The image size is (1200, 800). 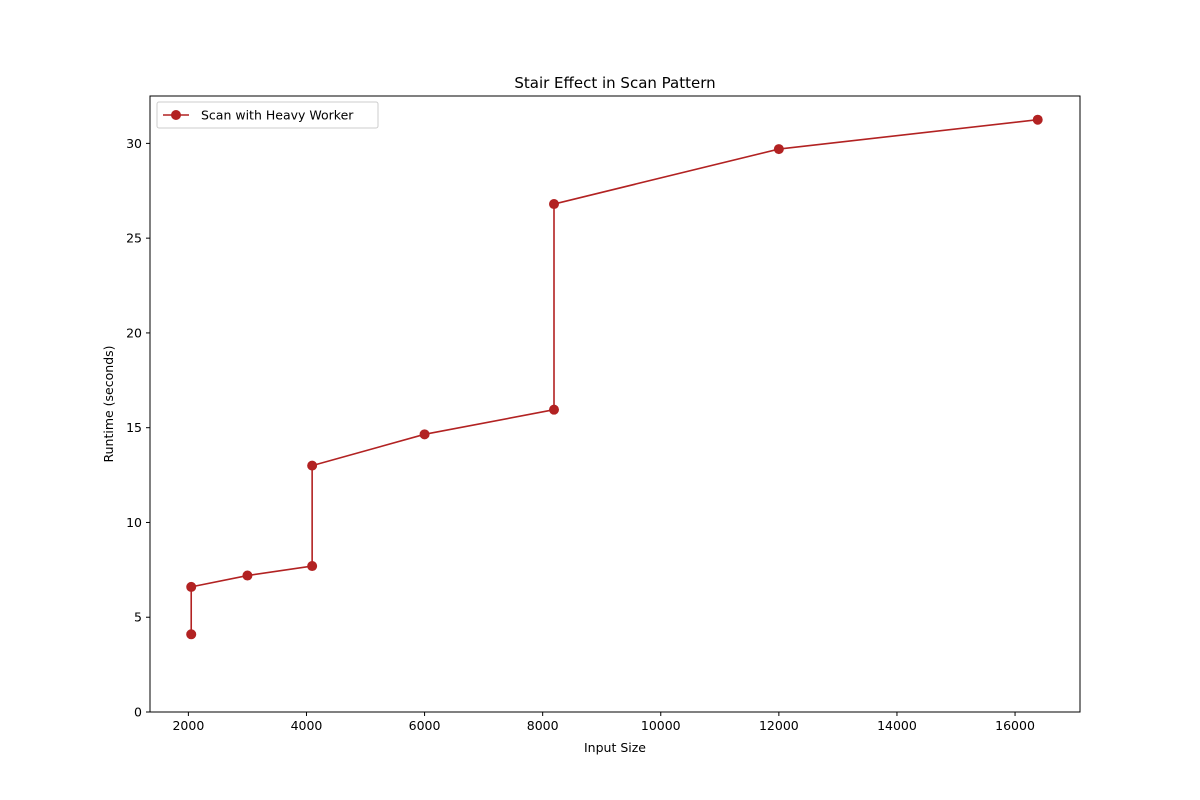 I want to click on x-tick-label: 6000, so click(x=425, y=725).